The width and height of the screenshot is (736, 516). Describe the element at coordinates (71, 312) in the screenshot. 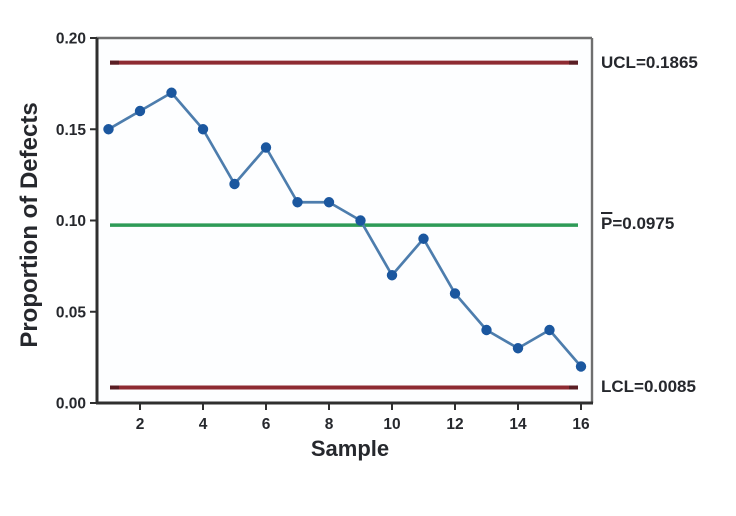

I see `y-tick-label-0.05: 0.05` at that location.